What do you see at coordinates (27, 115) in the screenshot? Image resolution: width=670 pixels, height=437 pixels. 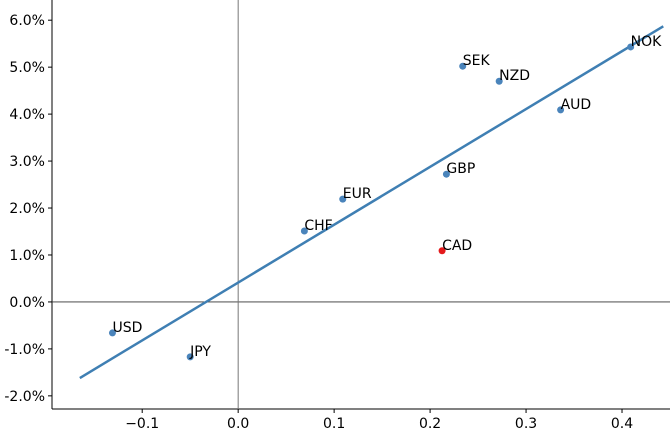 I see `y-tick-label: 4.0%` at bounding box center [27, 115].